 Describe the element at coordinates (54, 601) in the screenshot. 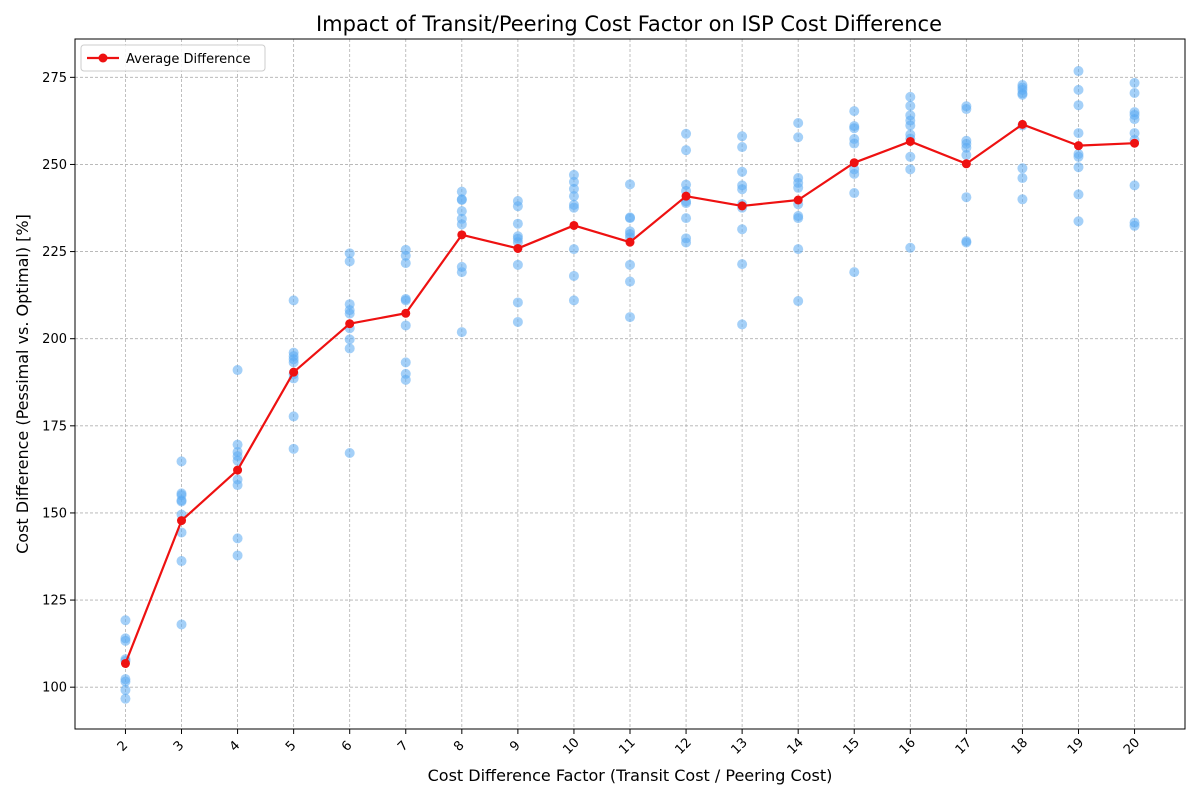

I see `y-tick-label: 125` at that location.